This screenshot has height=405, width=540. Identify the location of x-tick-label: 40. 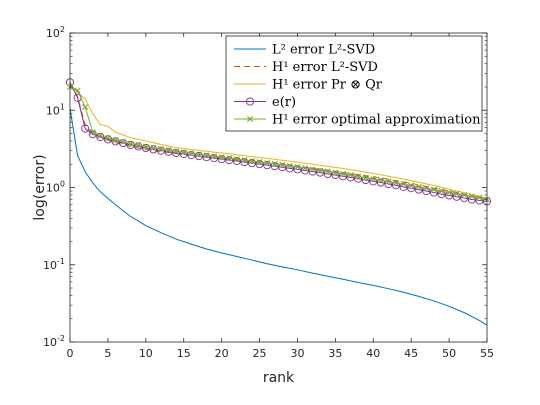
(373, 353).